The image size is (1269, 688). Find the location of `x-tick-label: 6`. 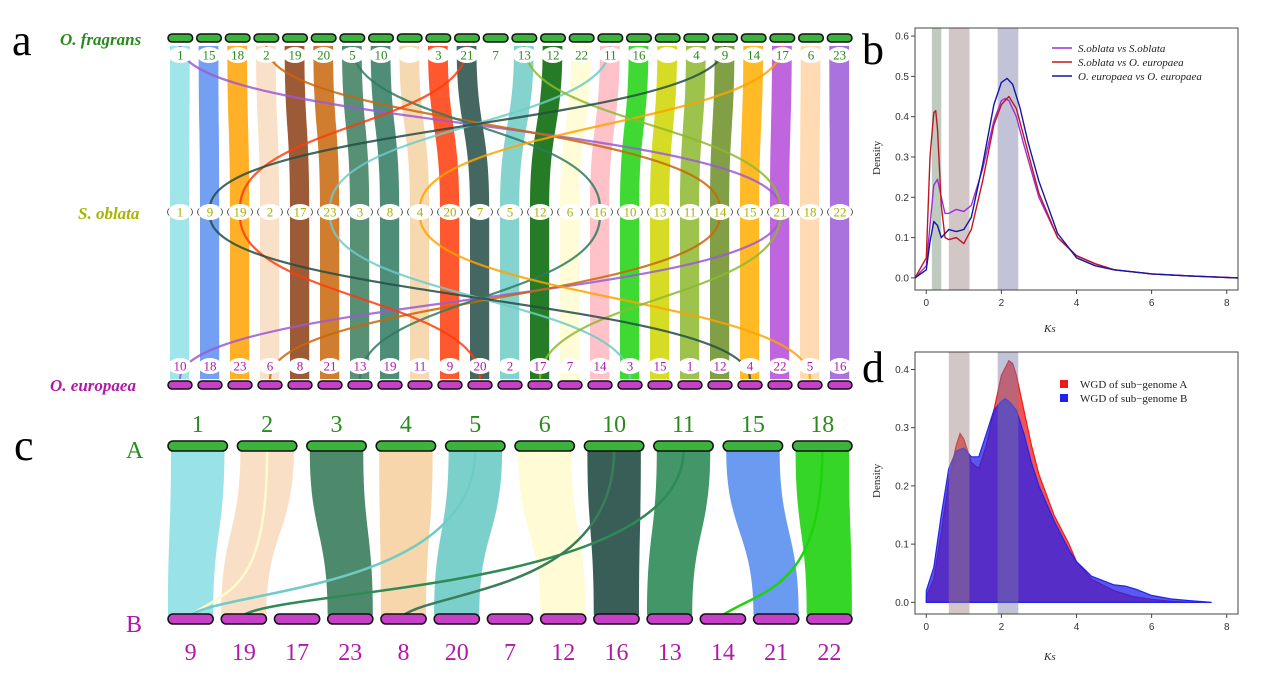

x-tick-label: 6 is located at coordinates (1152, 303).